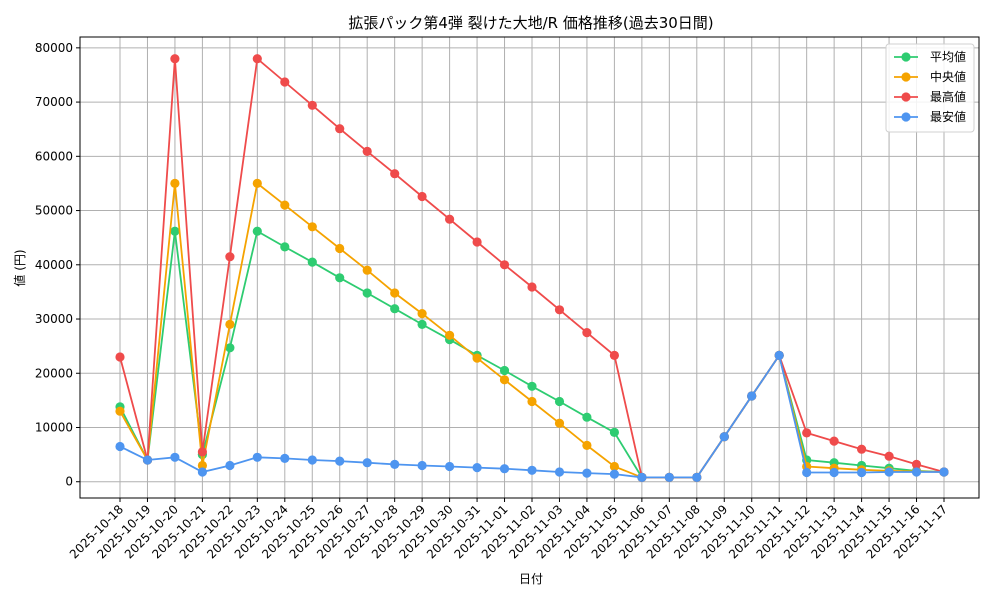  I want to click on y-tick-label: 30000, so click(54, 319).